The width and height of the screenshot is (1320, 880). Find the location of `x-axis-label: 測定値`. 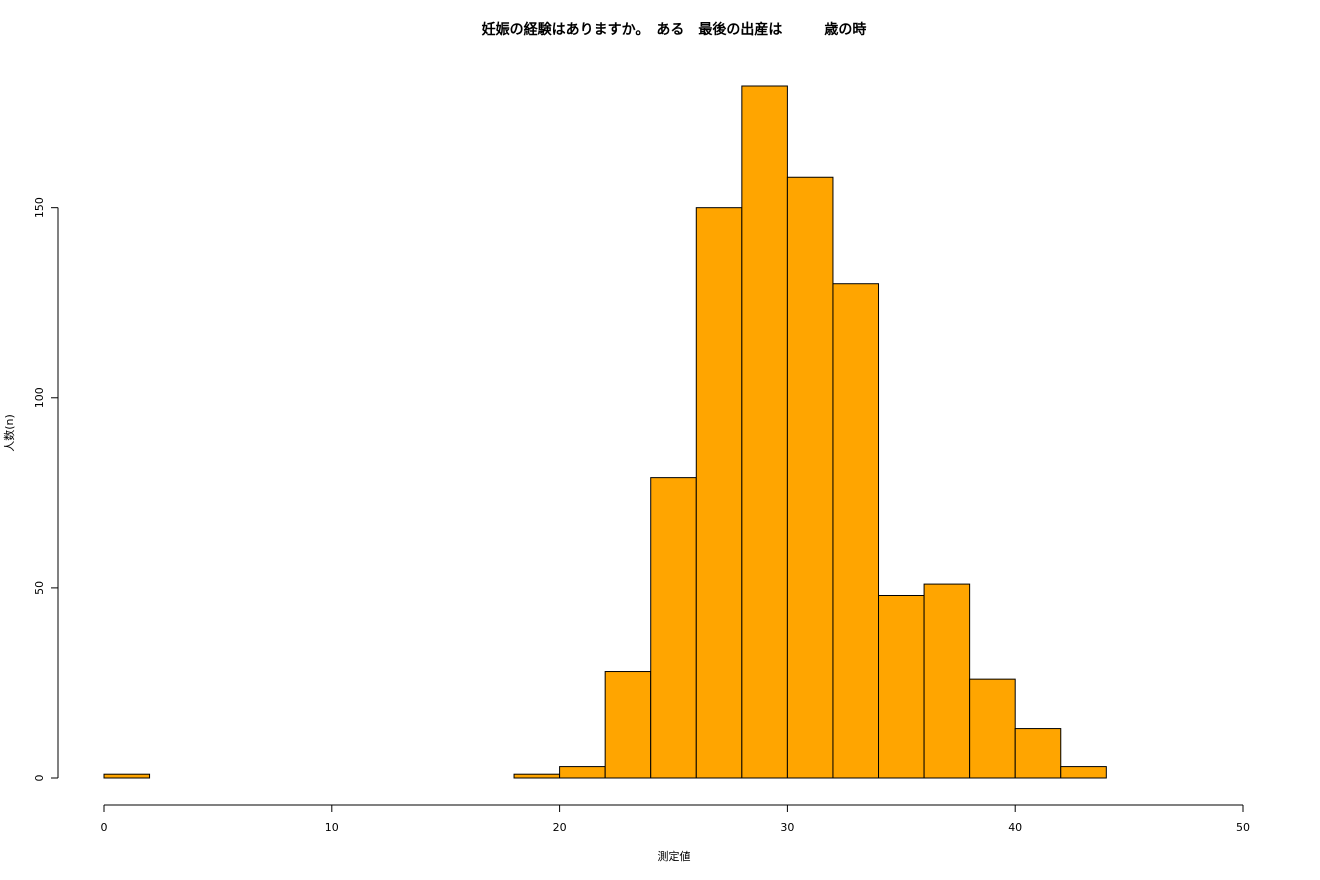

x-axis-label: 測定値 is located at coordinates (674, 856).